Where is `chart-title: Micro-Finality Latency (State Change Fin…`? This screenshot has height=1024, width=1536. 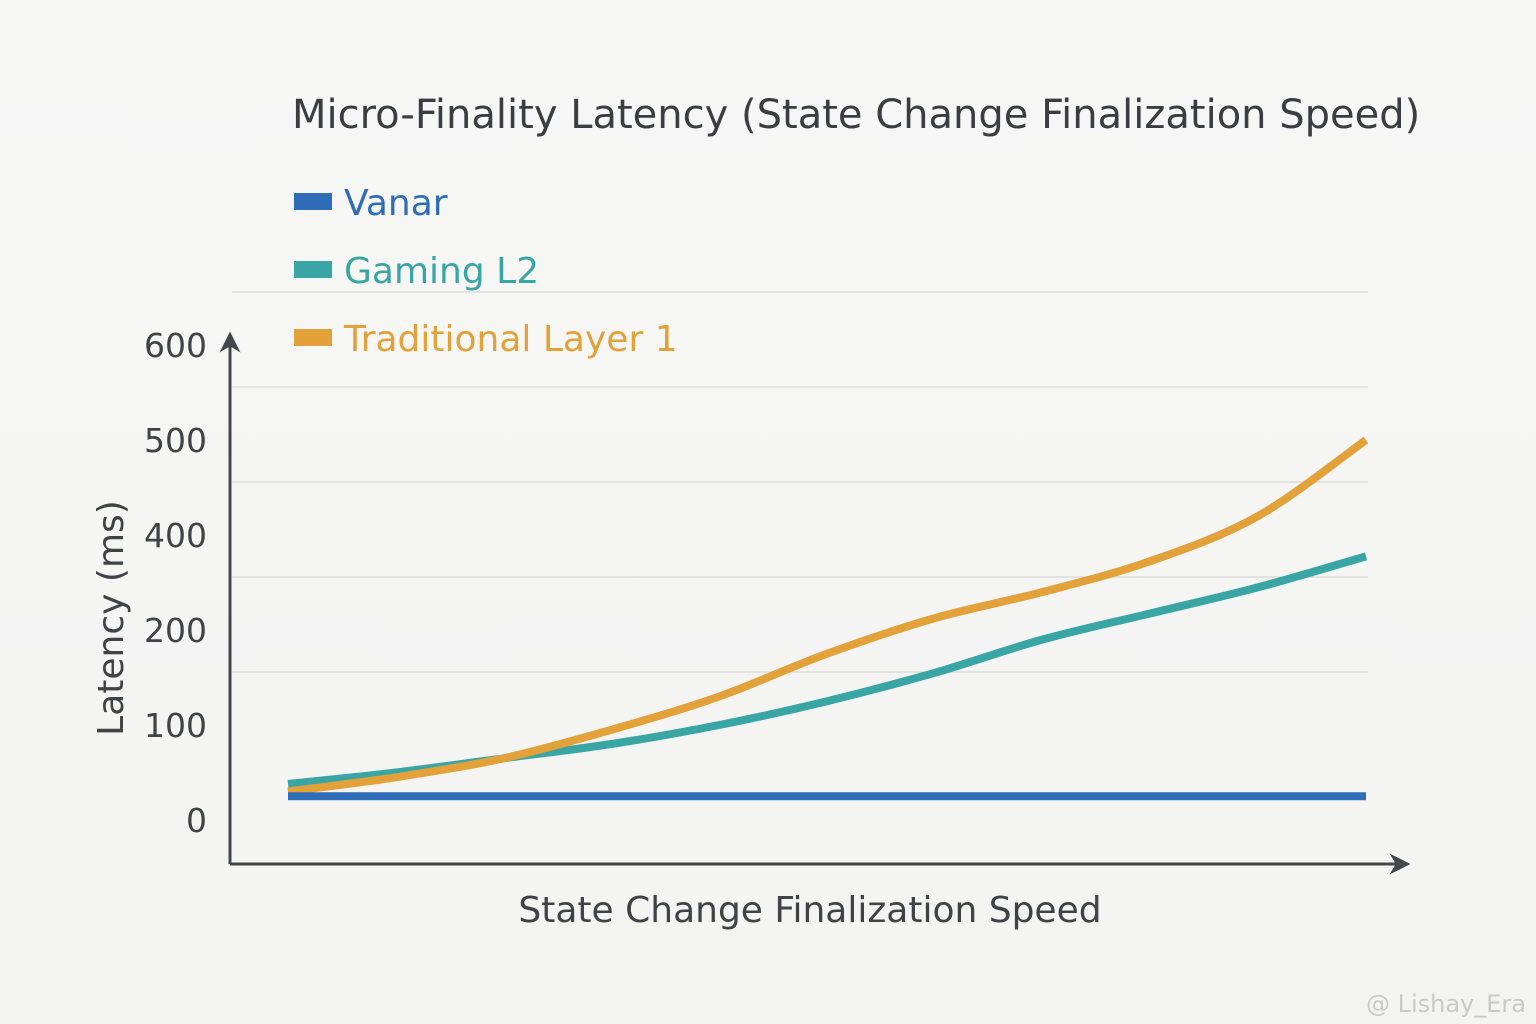
chart-title: Micro-Finality Latency (State Change Fin… is located at coordinates (856, 115).